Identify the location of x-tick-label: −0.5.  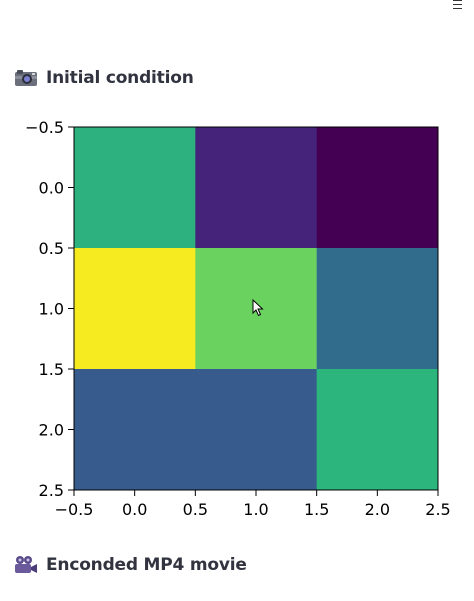
(74, 509).